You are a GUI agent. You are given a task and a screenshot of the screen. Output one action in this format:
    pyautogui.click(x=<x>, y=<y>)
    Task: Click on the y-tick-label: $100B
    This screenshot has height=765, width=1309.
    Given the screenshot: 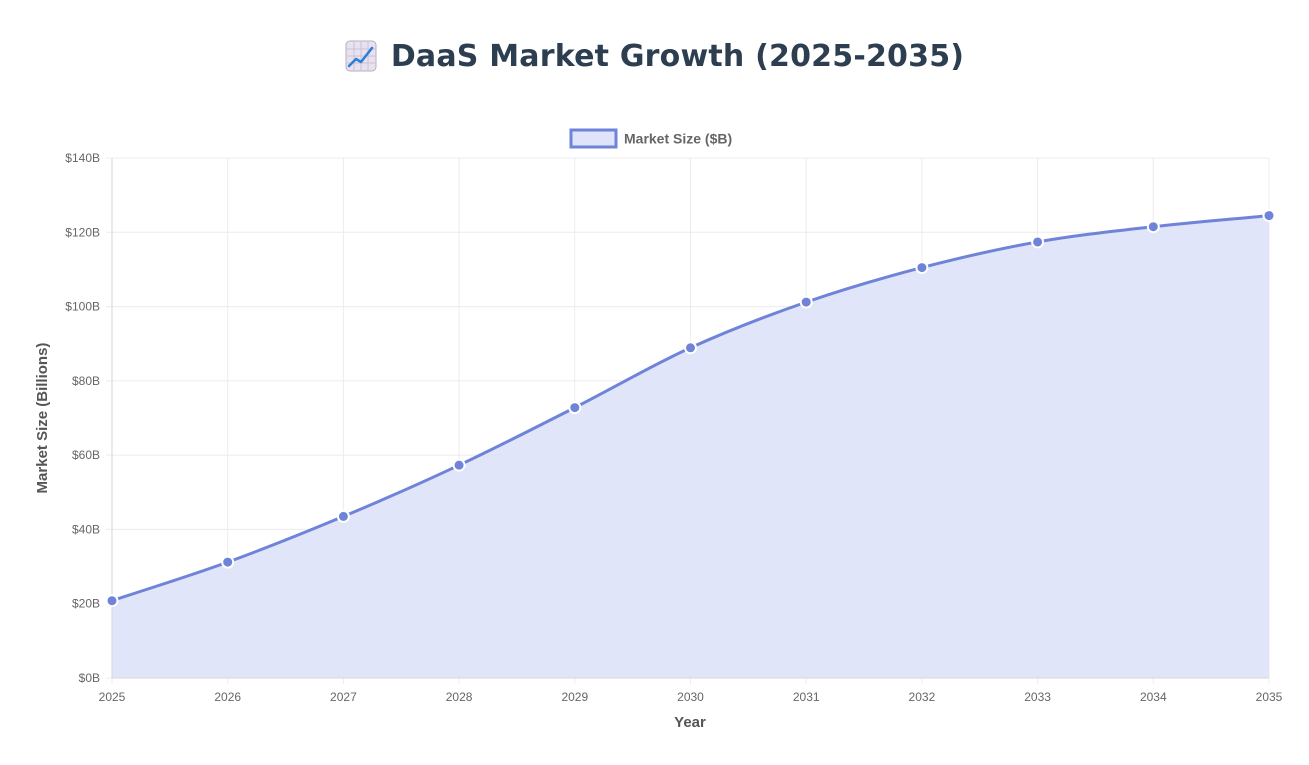 What is the action you would take?
    pyautogui.click(x=82, y=307)
    